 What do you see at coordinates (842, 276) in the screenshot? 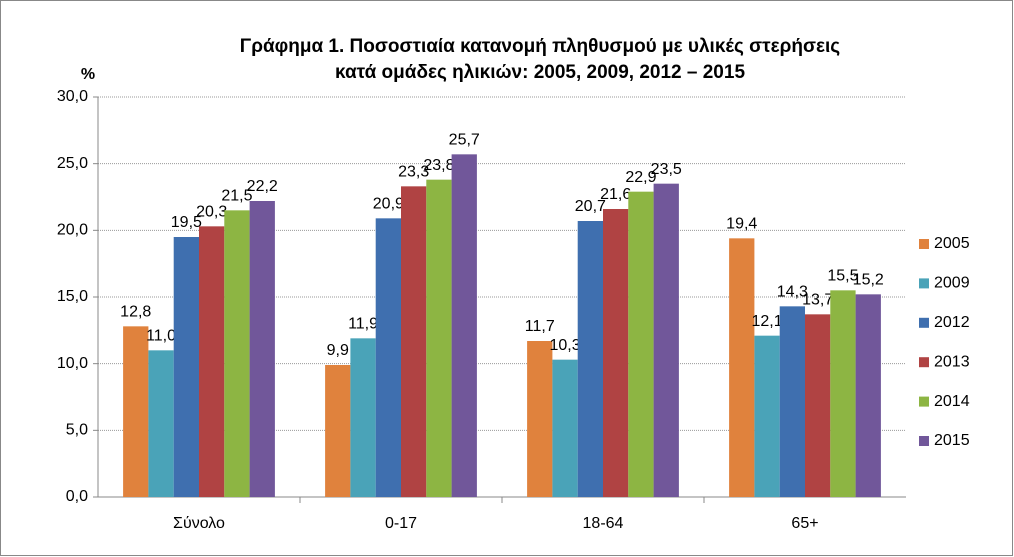
I see `data-label: 15,5` at bounding box center [842, 276].